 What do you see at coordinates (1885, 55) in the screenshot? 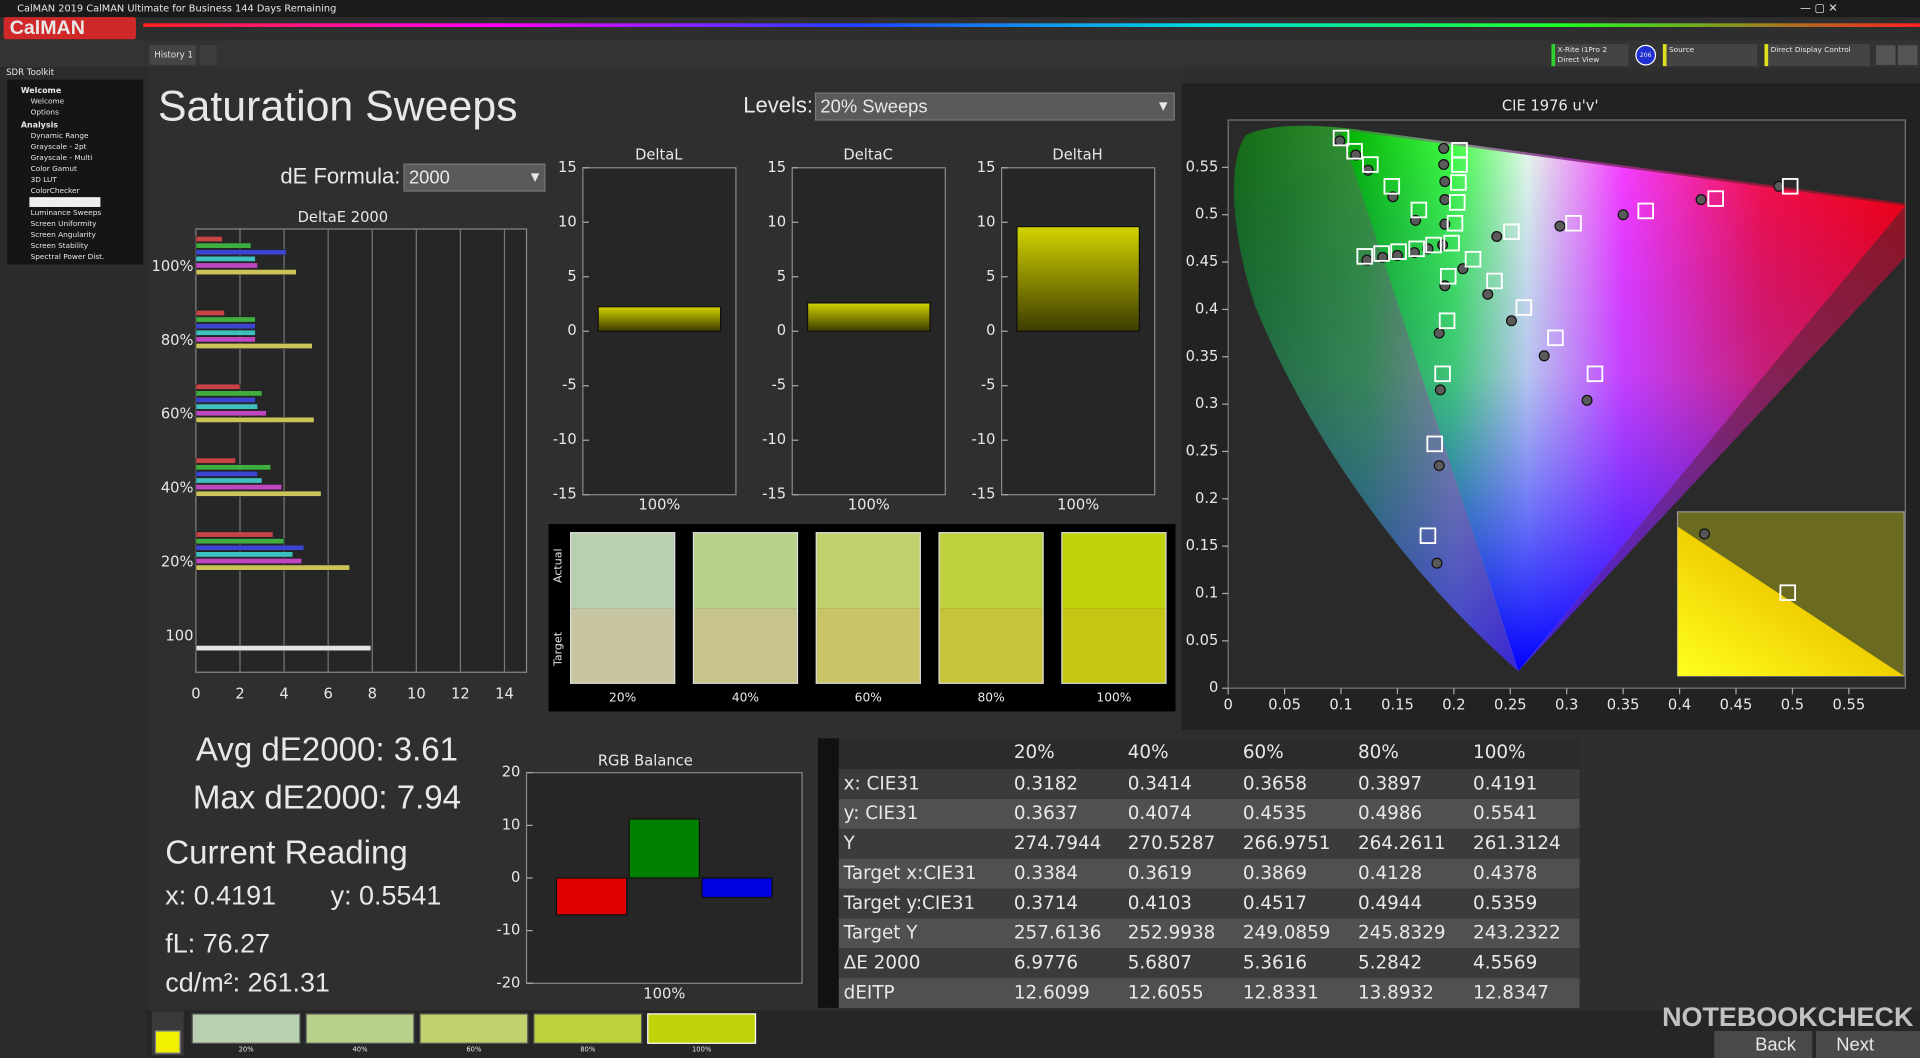
I see `settings-button` at bounding box center [1885, 55].